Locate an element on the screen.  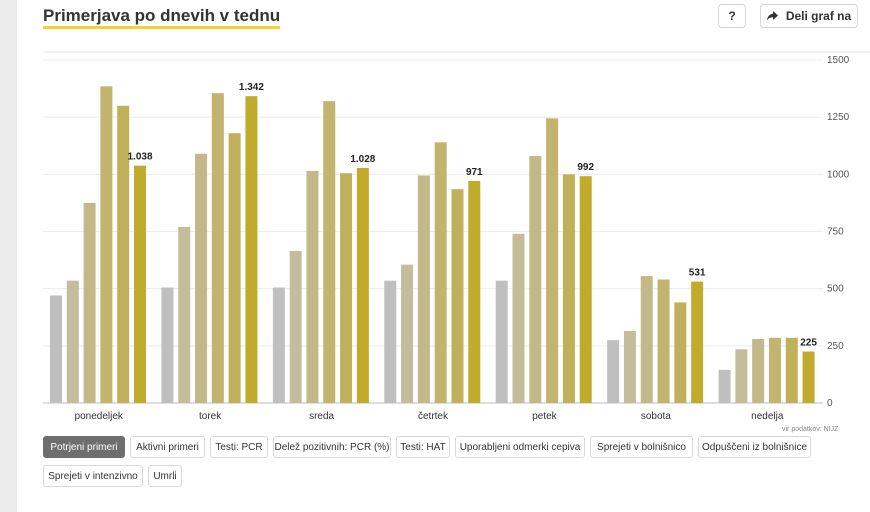
chart-title: Primerjava po dnevih v tednu is located at coordinates (162, 17).